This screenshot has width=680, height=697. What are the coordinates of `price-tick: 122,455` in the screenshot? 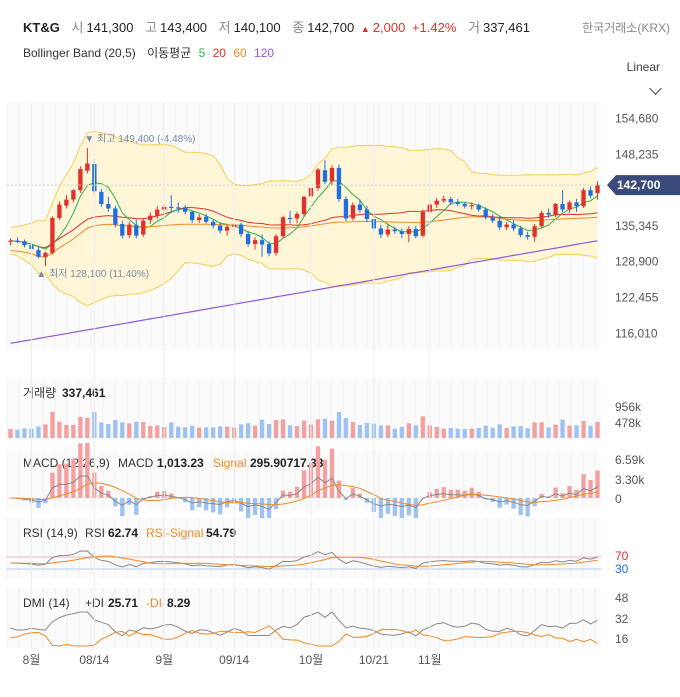 It's located at (637, 298).